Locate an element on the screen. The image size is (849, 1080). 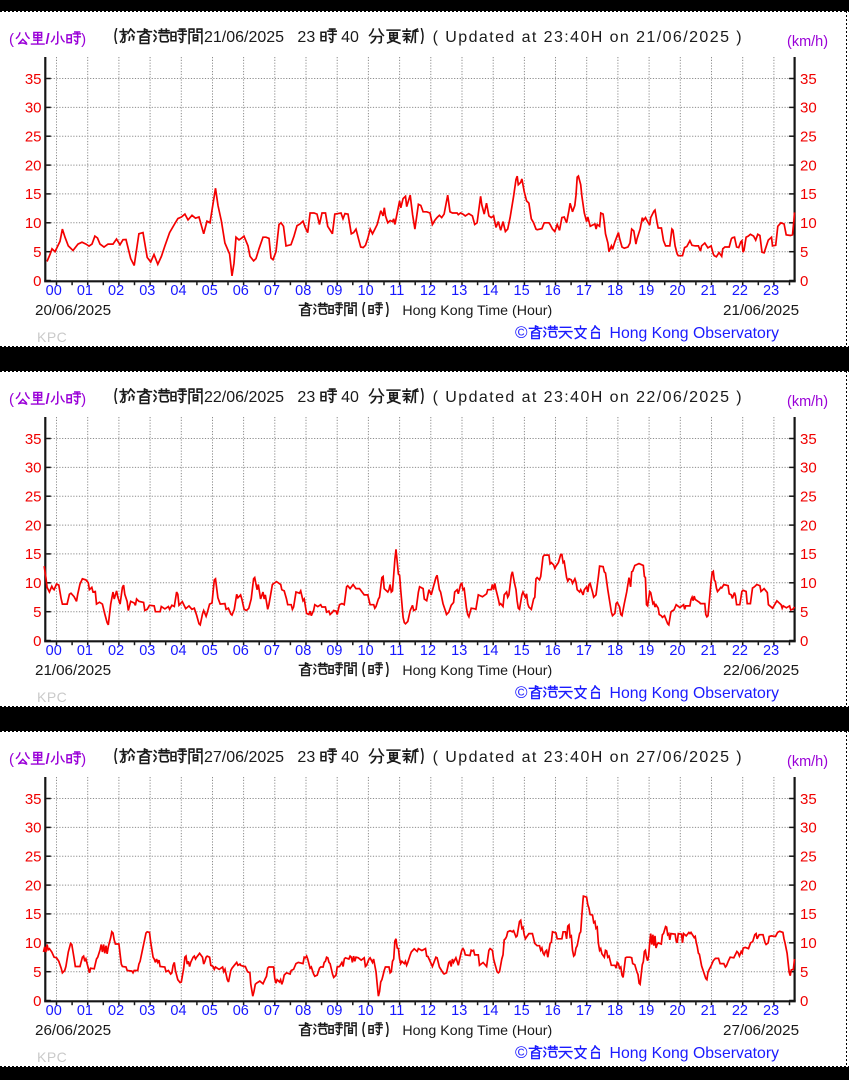
svg-text: 02 is located at coordinates (116, 651).